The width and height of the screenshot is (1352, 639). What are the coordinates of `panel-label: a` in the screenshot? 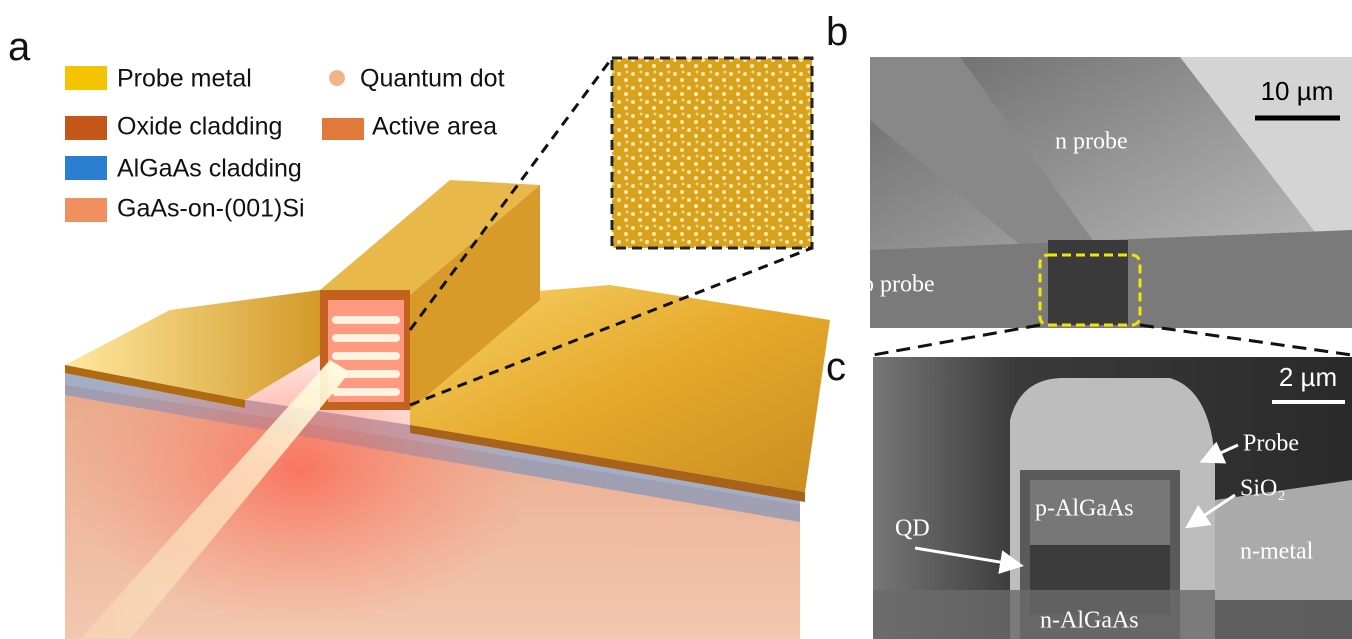 It's located at (19, 47).